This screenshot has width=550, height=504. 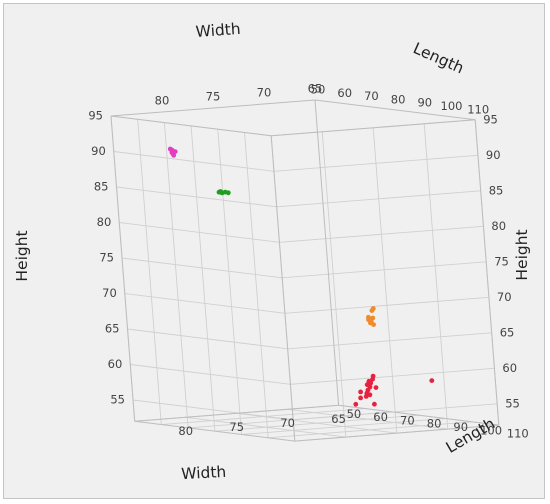 What do you see at coordinates (522, 254) in the screenshot?
I see `height-axis-title-right: Height` at bounding box center [522, 254].